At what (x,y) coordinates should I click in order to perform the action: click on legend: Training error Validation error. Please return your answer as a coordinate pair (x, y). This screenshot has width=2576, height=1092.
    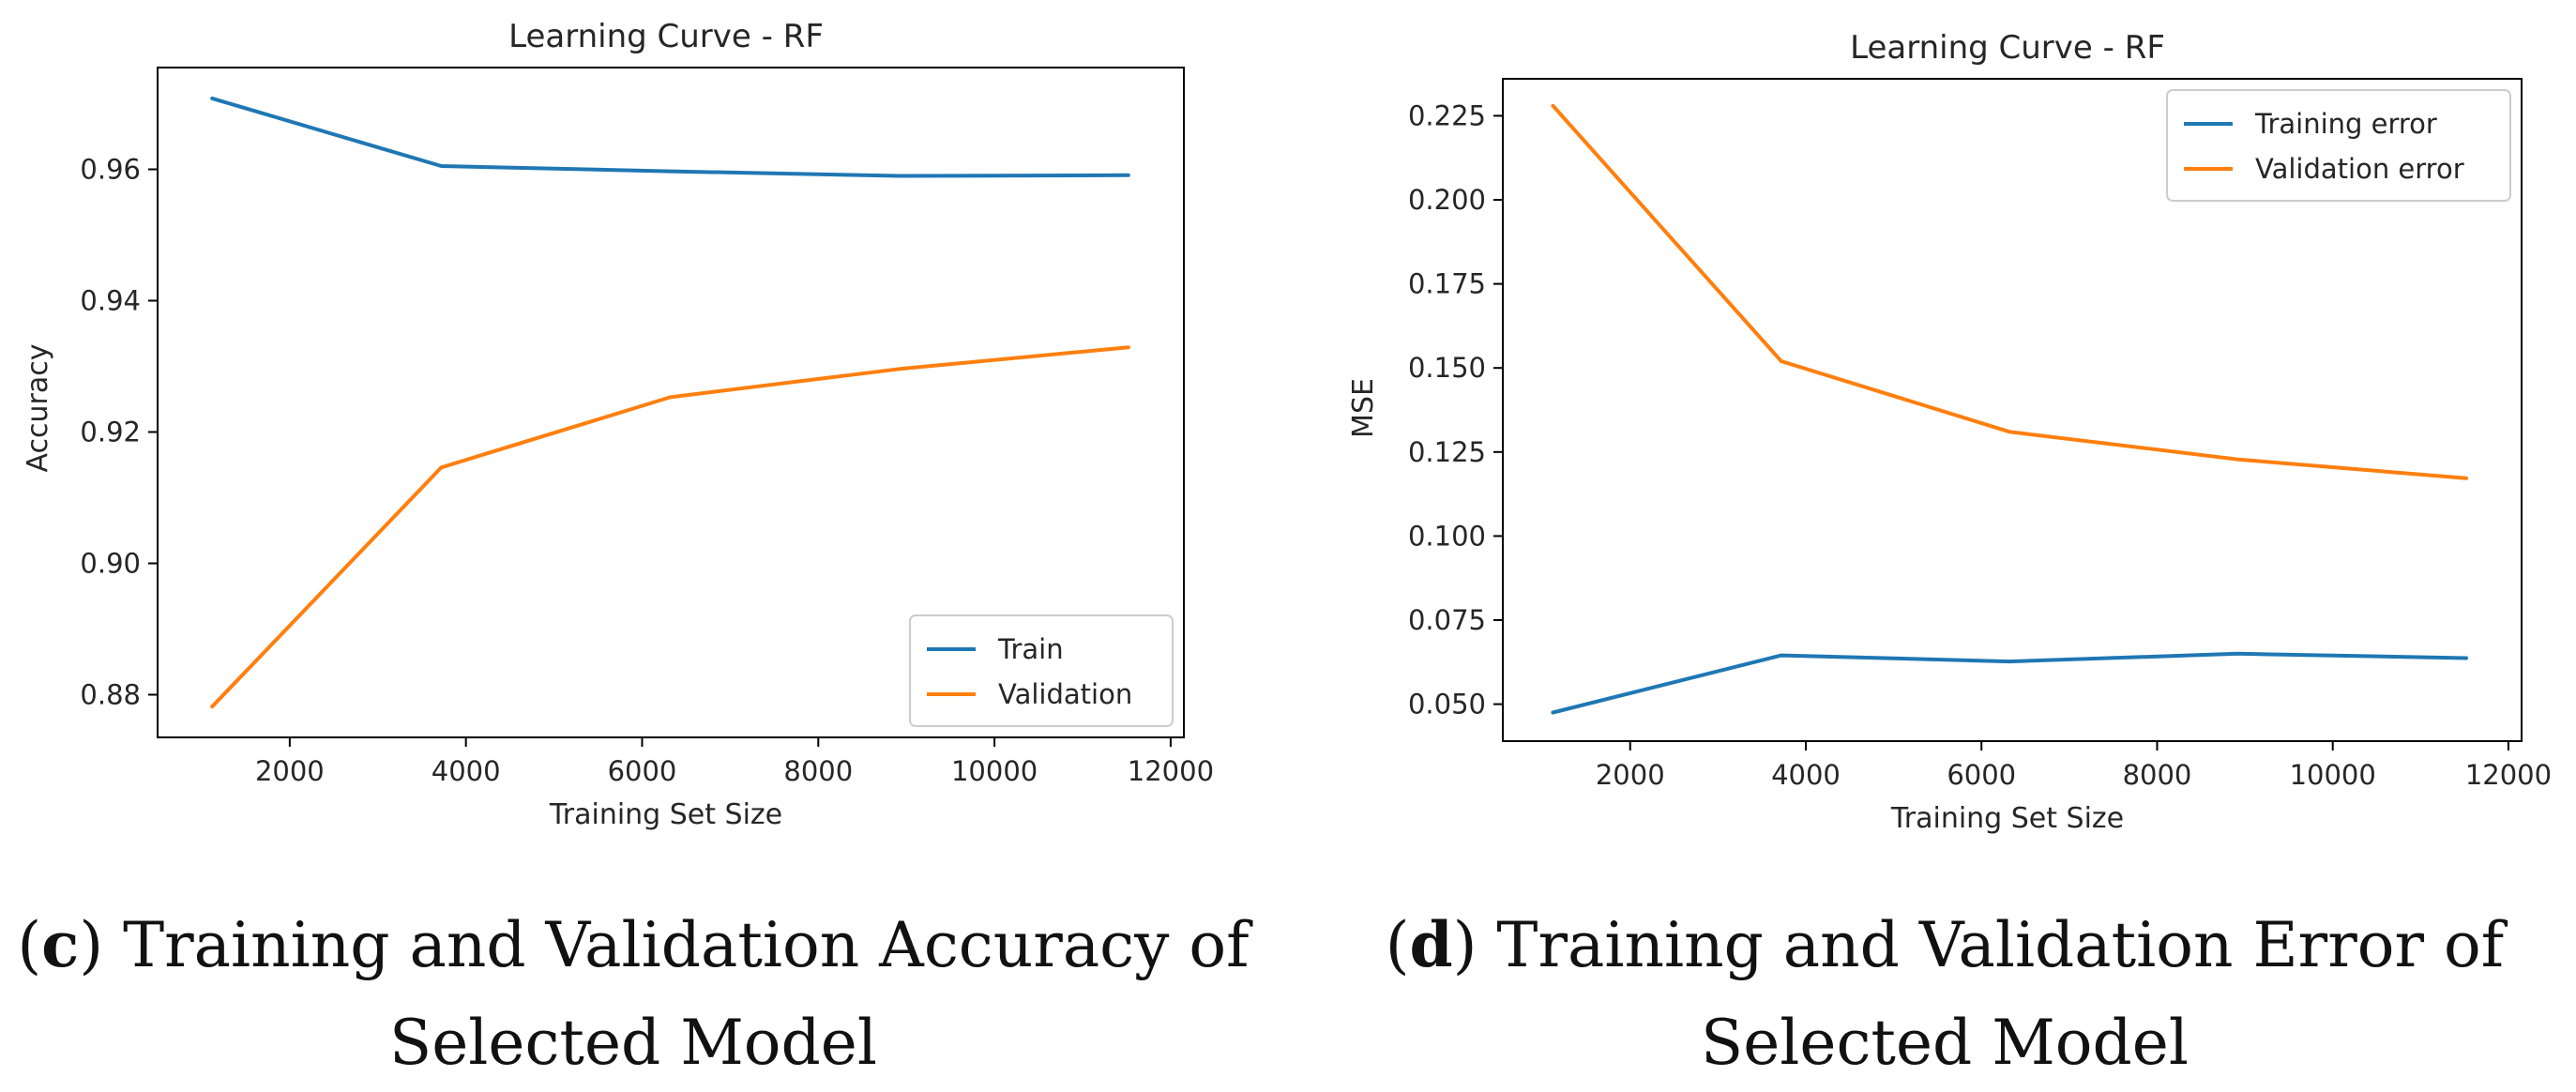
    Looking at the image, I should click on (2338, 145).